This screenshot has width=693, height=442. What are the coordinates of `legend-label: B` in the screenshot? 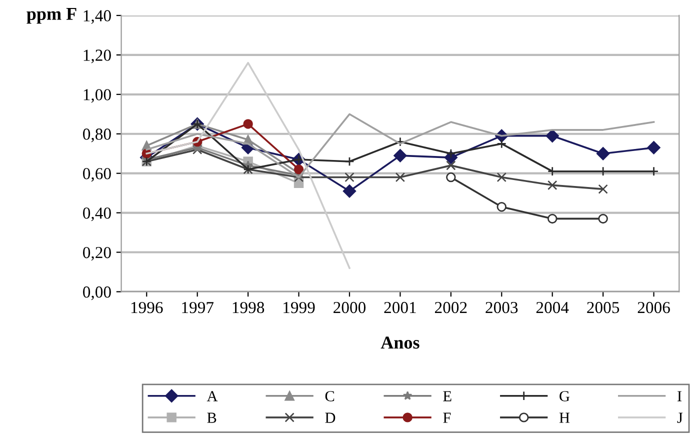 It's located at (211, 417).